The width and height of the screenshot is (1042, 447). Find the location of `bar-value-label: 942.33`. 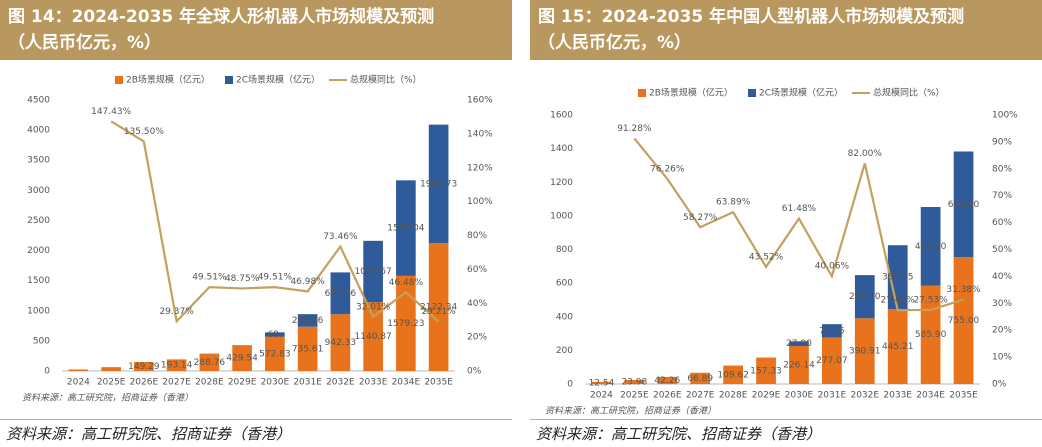

bar-value-label: 942.33 is located at coordinates (341, 343).